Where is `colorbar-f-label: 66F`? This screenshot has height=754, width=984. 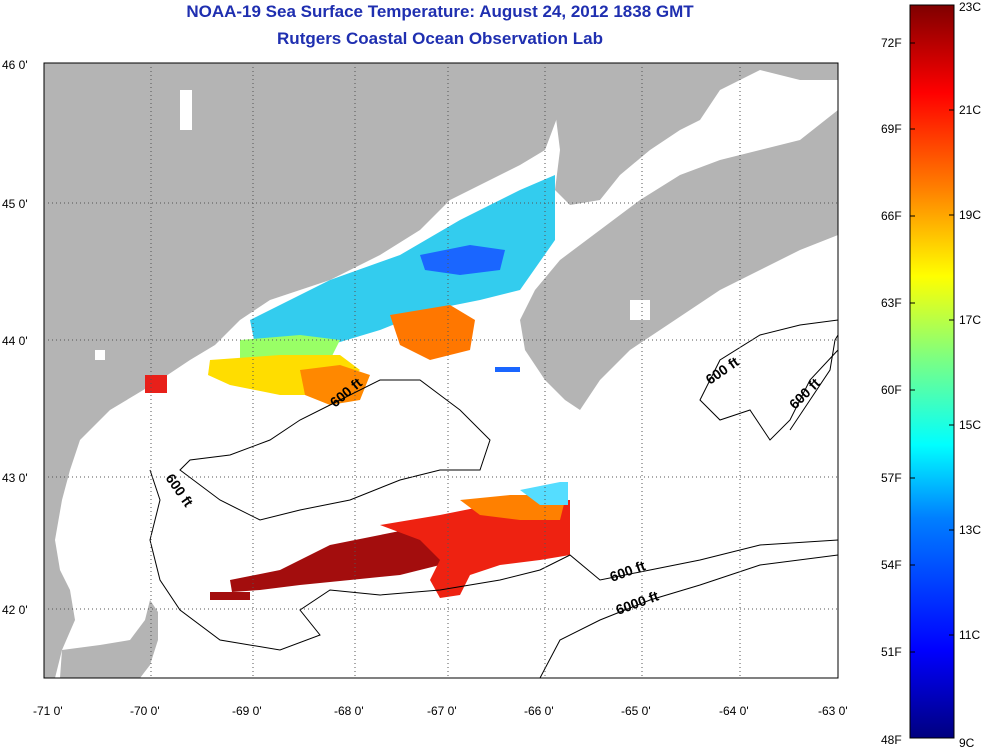
colorbar-f-label: 66F is located at coordinates (891, 216).